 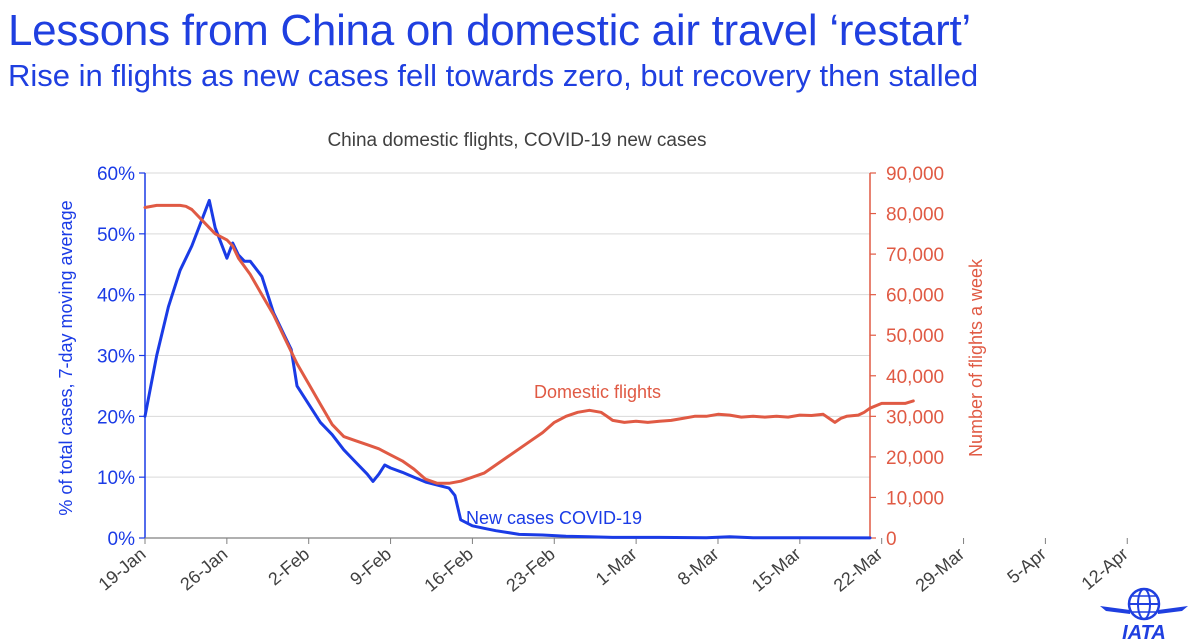 I want to click on right-tick-label: 90,000, so click(x=915, y=174).